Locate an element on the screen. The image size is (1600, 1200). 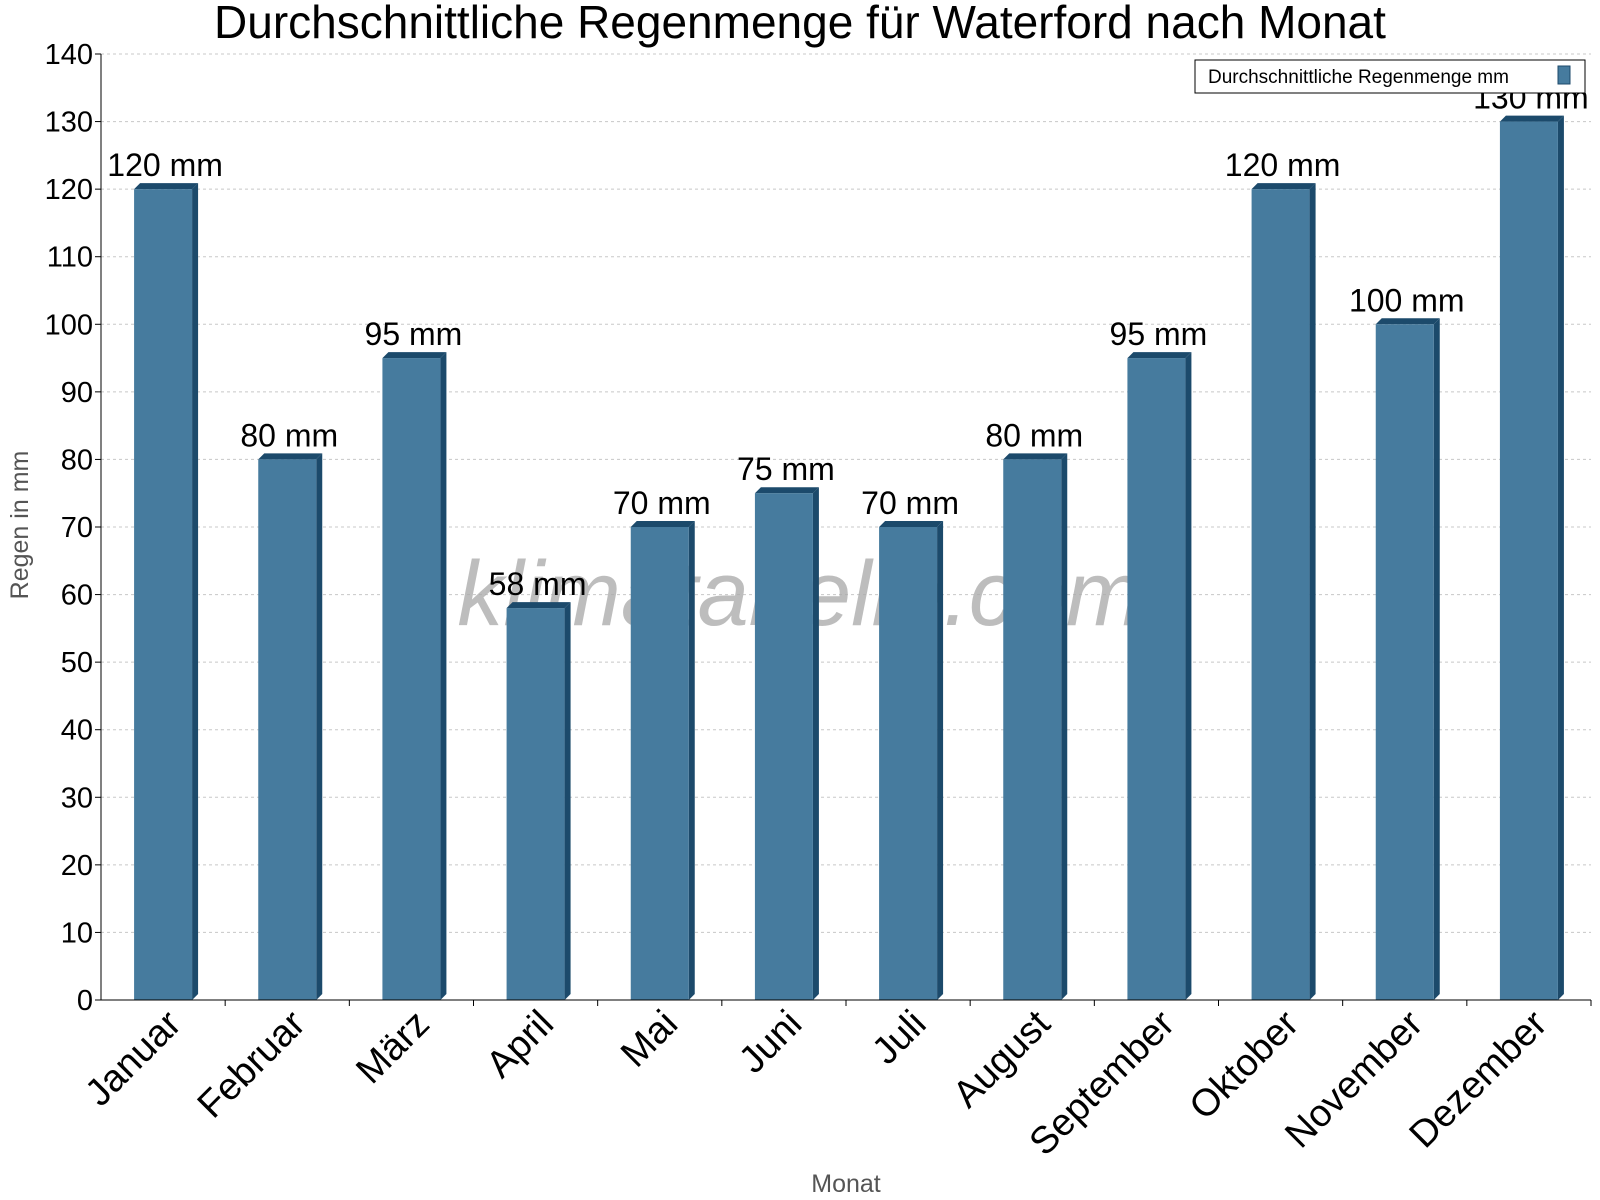
bar-Februar is located at coordinates (290, 726).